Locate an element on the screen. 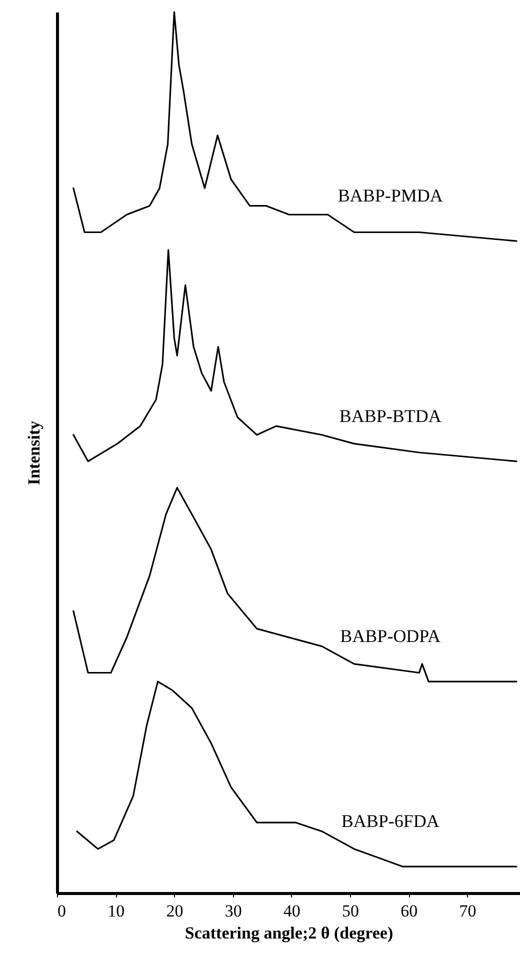 This screenshot has height=954, width=520. x-tick-label: 0 is located at coordinates (62, 911).